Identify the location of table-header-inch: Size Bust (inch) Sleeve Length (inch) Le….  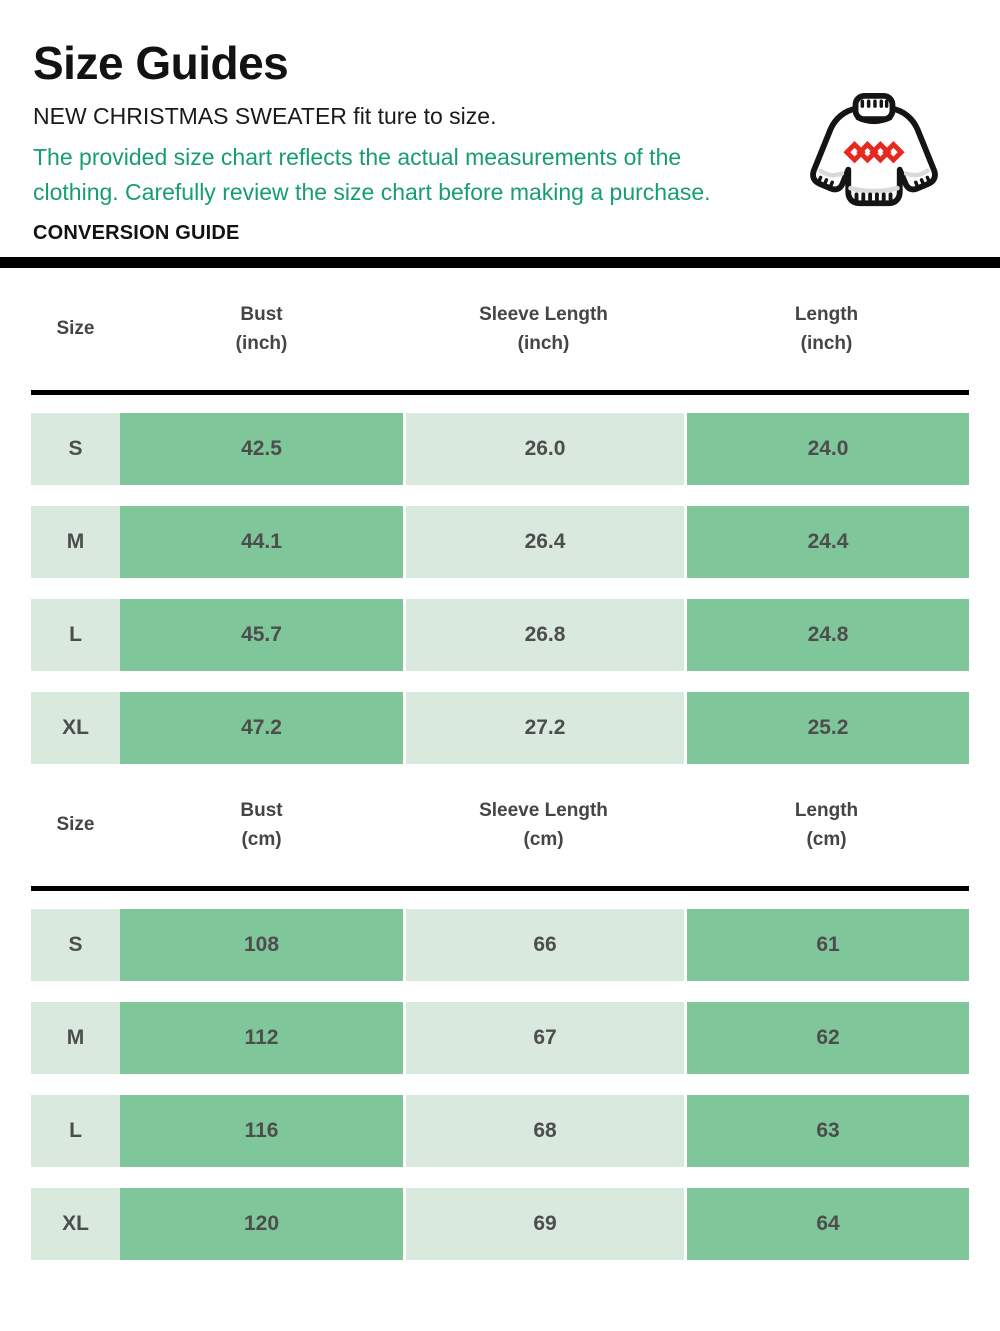
(500, 329).